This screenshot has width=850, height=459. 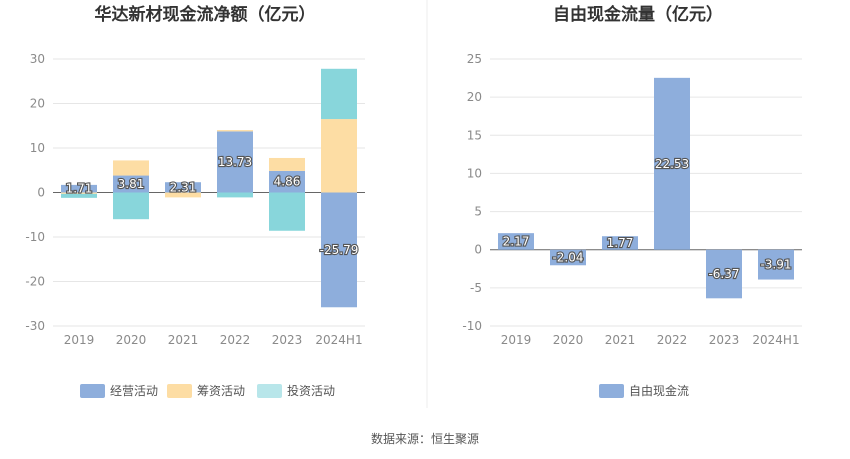 I want to click on bar-筹资活动-2019, so click(x=79, y=193).